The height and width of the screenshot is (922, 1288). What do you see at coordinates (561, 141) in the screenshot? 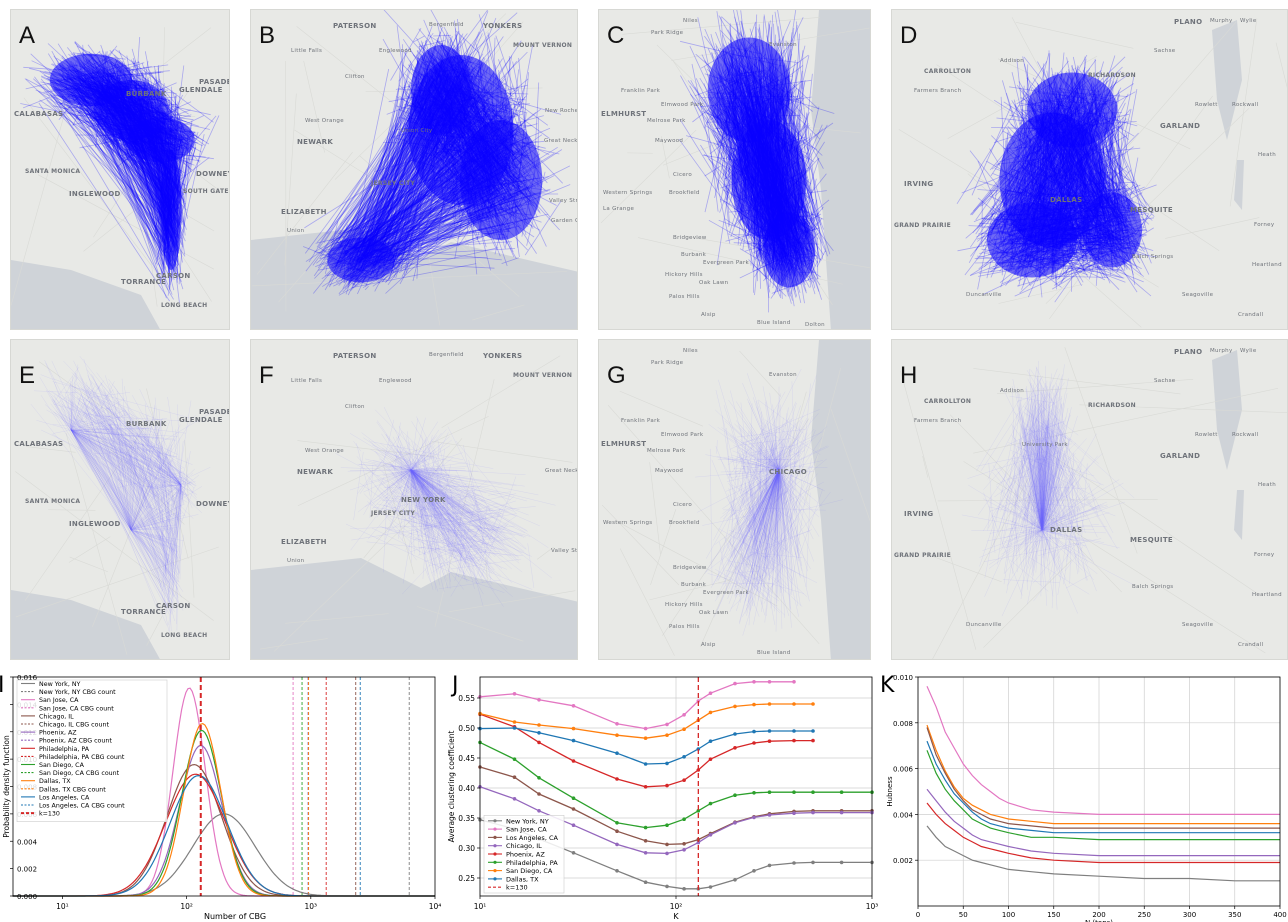
I see `map-label-great-neck: Great Neck` at bounding box center [561, 141].